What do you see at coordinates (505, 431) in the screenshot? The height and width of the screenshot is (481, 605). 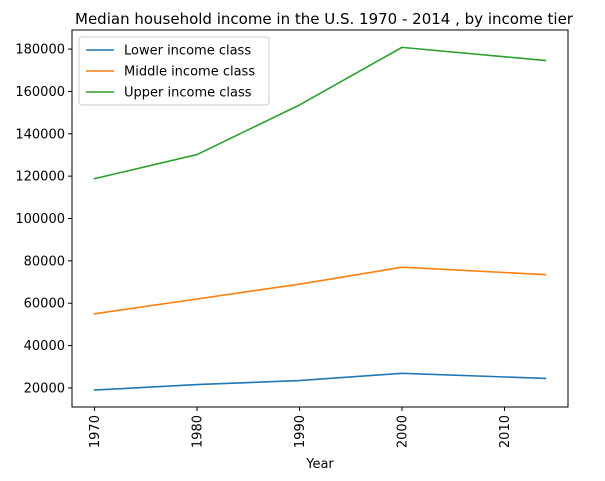 I see `x-tick-label: 2010` at bounding box center [505, 431].